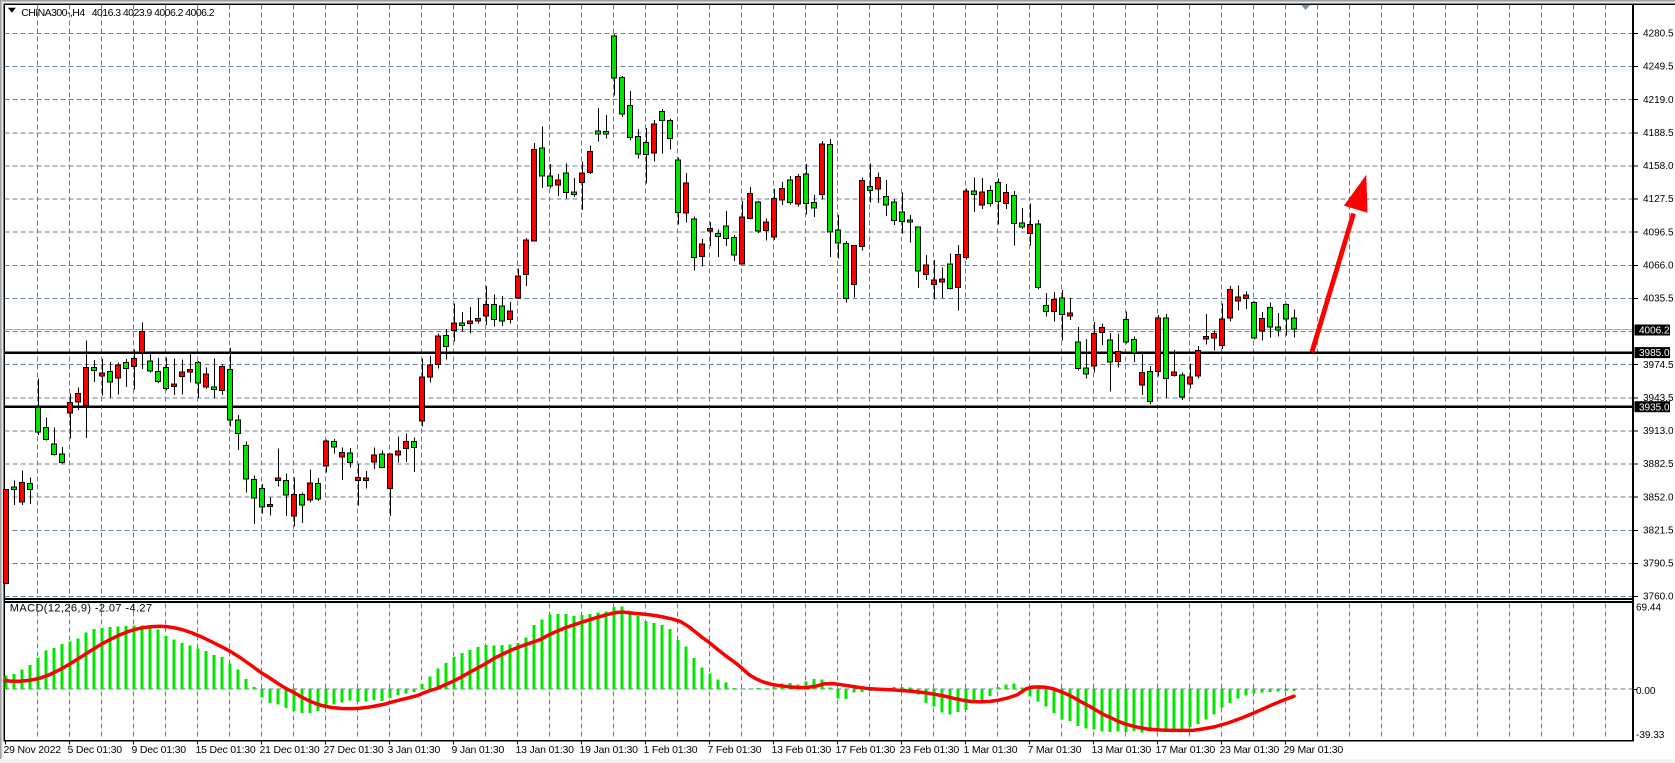  I want to click on svg-text:CHINA300-,H4 4016.3 4023.9 4: CHINA300-,H4 4016.3 4023.9 4006.2 4006.2, so click(118, 13).